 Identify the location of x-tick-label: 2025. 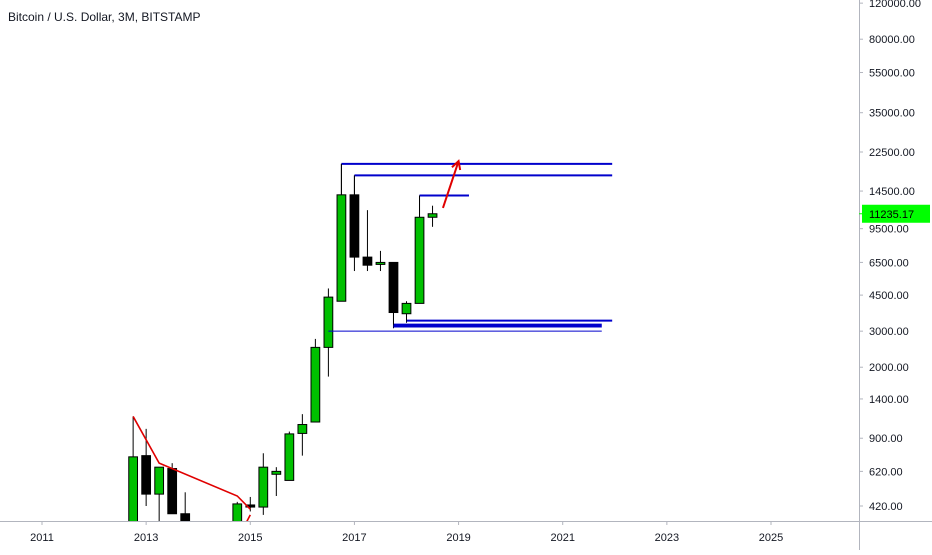
(771, 538).